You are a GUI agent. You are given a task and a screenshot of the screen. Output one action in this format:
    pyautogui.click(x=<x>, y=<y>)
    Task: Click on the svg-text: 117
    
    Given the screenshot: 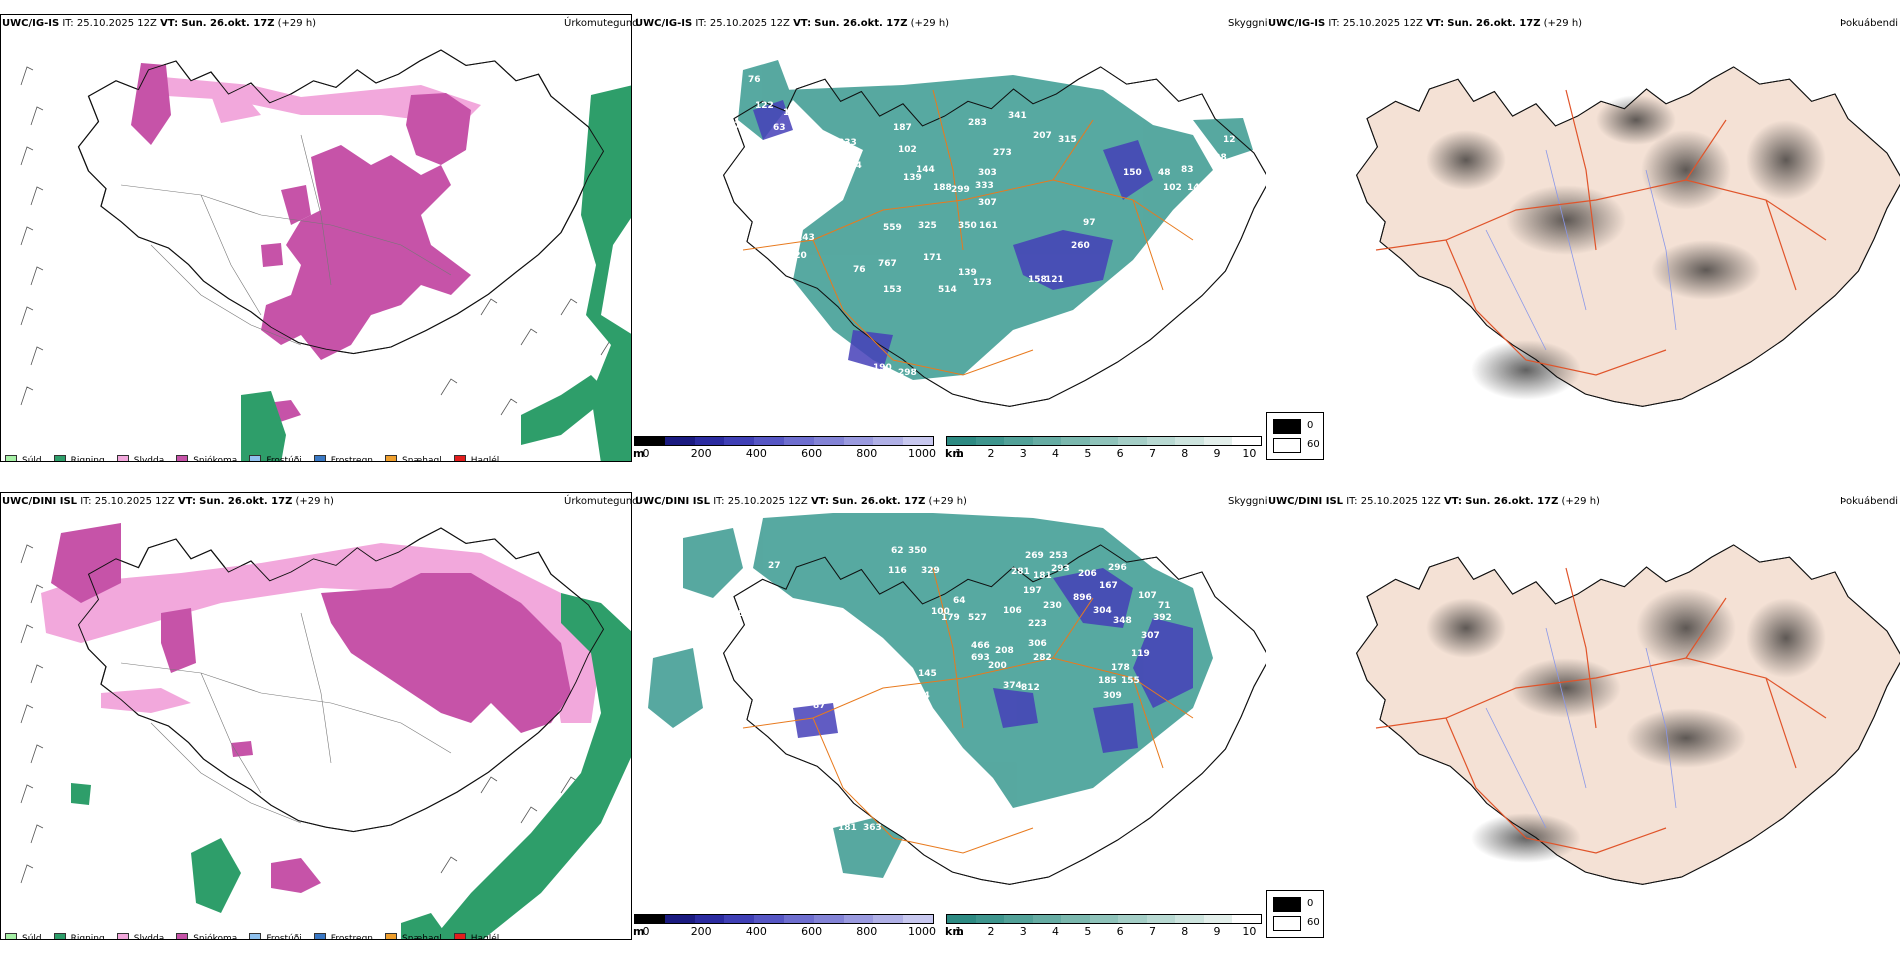 What is the action you would take?
    pyautogui.click(x=792, y=113)
    